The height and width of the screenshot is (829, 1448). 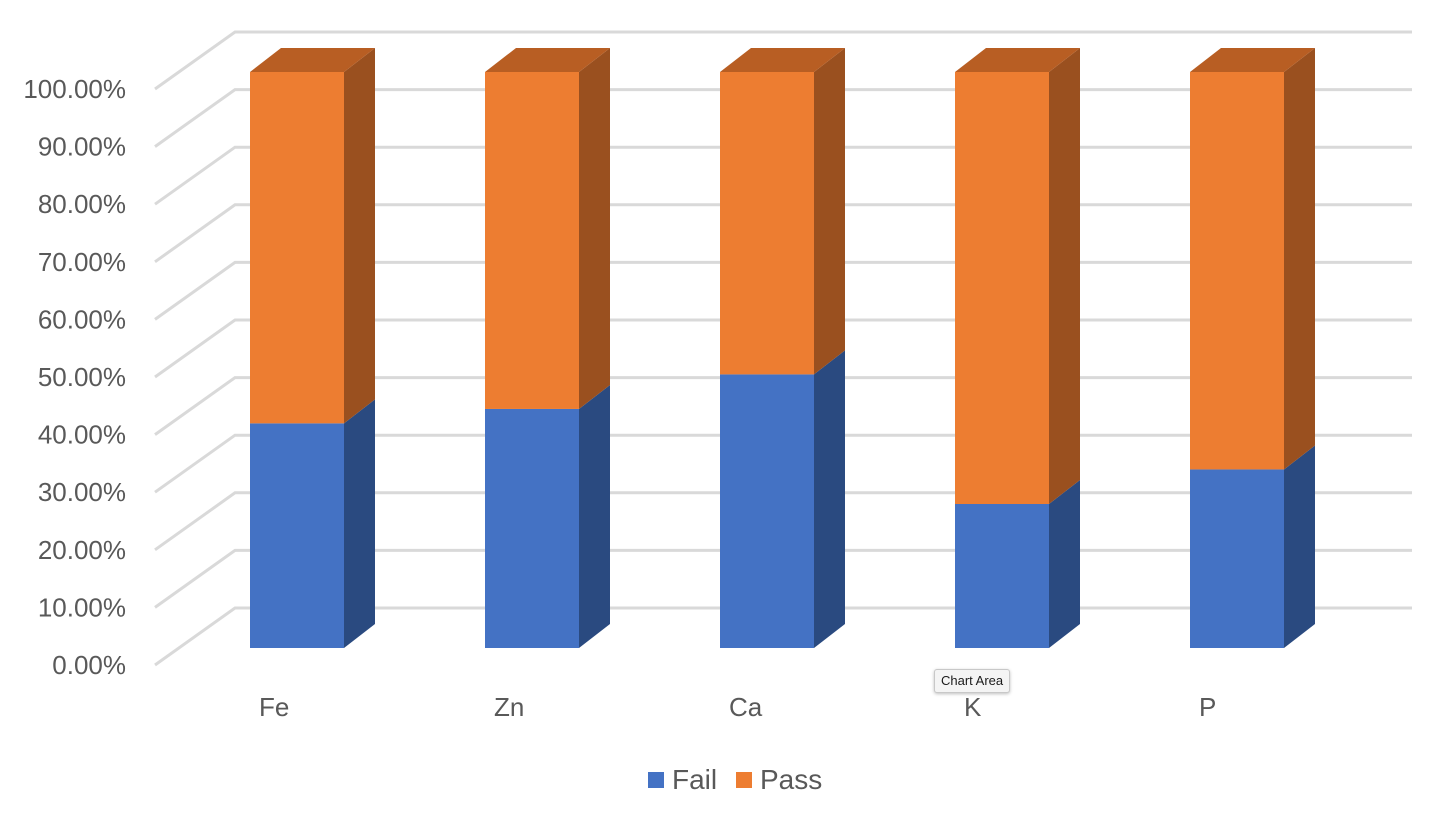 What do you see at coordinates (1252, 60) in the screenshot?
I see `bar-top-p` at bounding box center [1252, 60].